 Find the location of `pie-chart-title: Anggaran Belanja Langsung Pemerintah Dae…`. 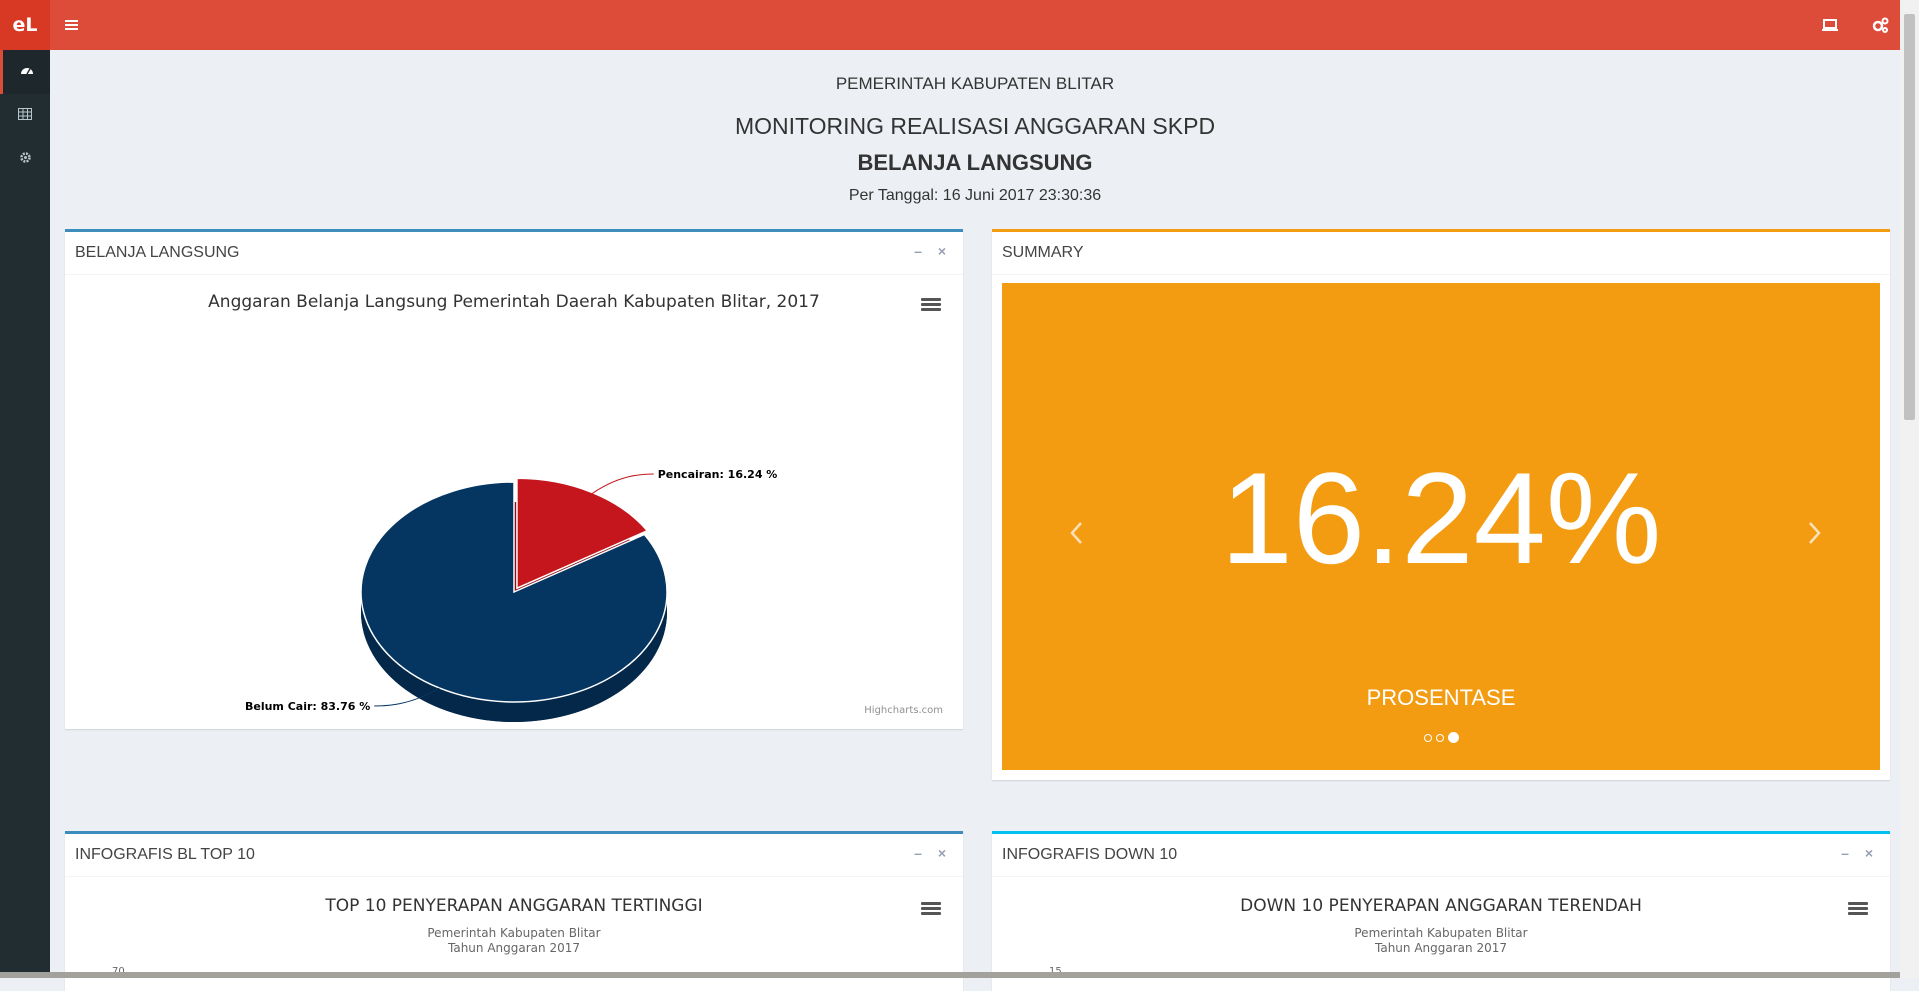

pie-chart-title: Anggaran Belanja Langsung Pemerintah Dae… is located at coordinates (514, 302).